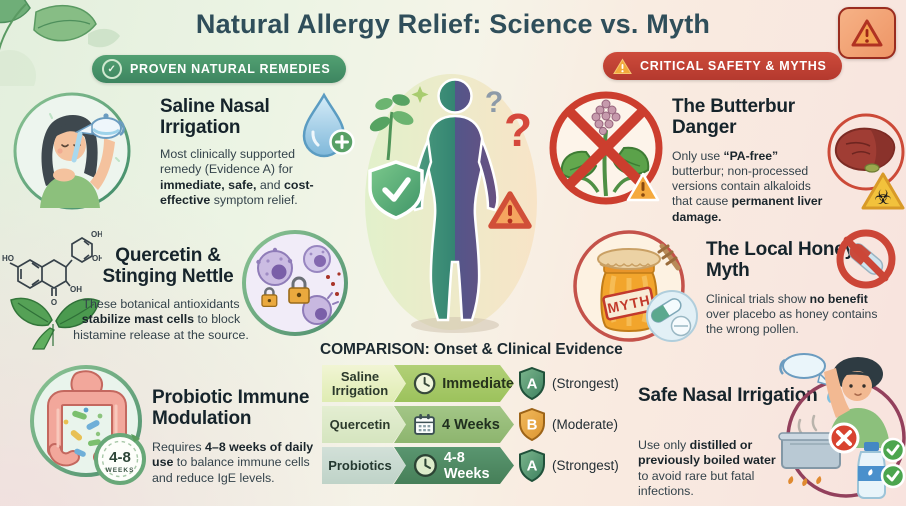 The image size is (906, 506). Describe the element at coordinates (866, 161) in the screenshot. I see `liver-biohazard-illustration: ☣` at that location.